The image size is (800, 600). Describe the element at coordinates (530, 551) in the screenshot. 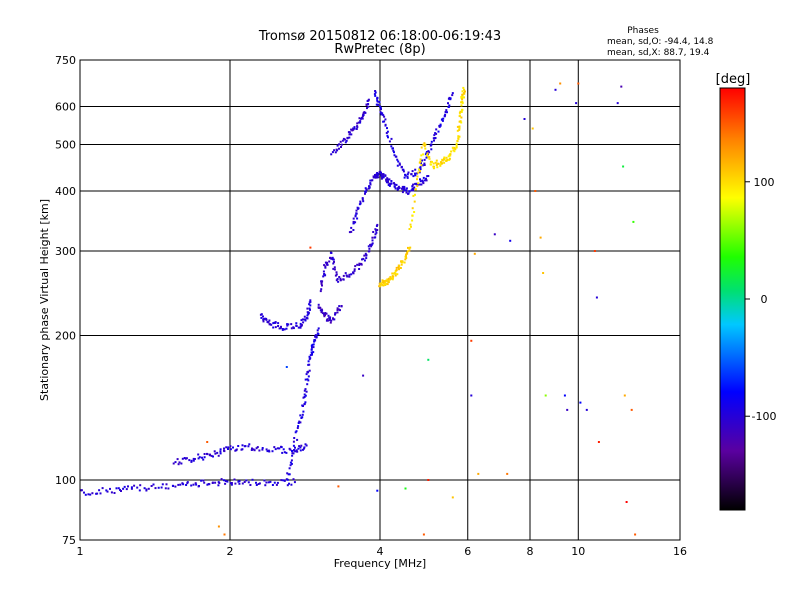

I see `x-tick-label: 8` at that location.